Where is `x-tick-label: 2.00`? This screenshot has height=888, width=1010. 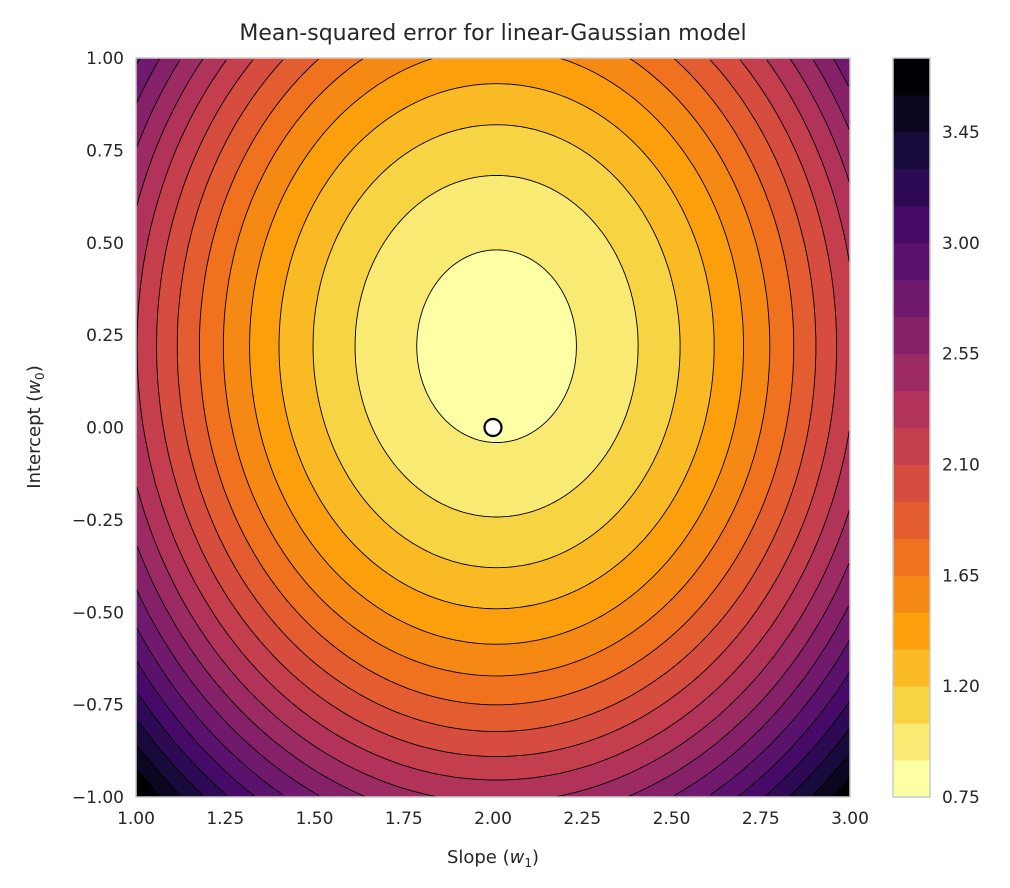
x-tick-label: 2.00 is located at coordinates (493, 819).